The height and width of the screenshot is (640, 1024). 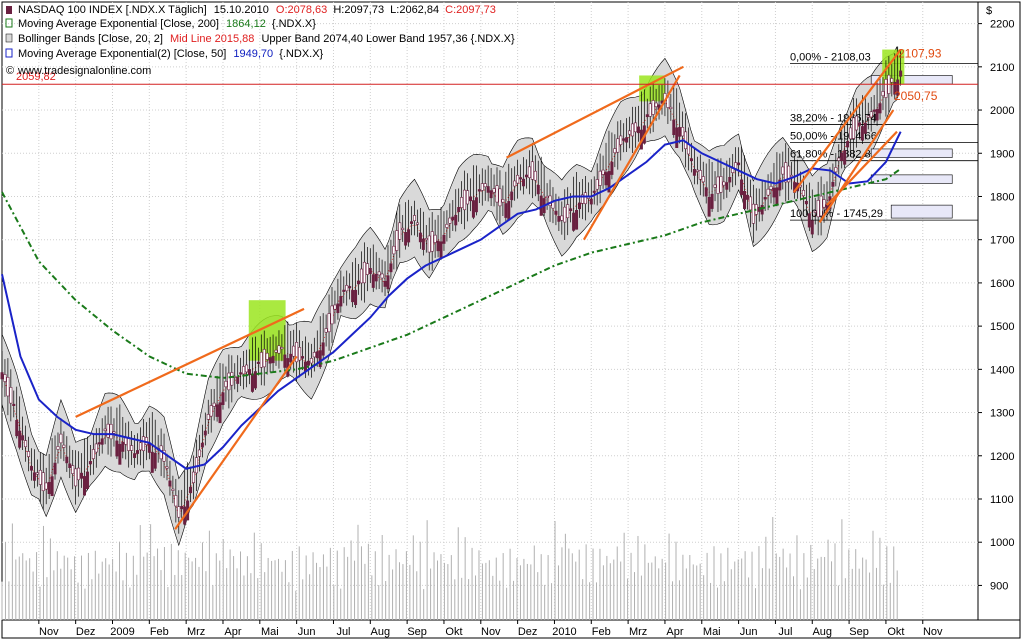 I want to click on y-tick-label: 1200, so click(x=1002, y=457).